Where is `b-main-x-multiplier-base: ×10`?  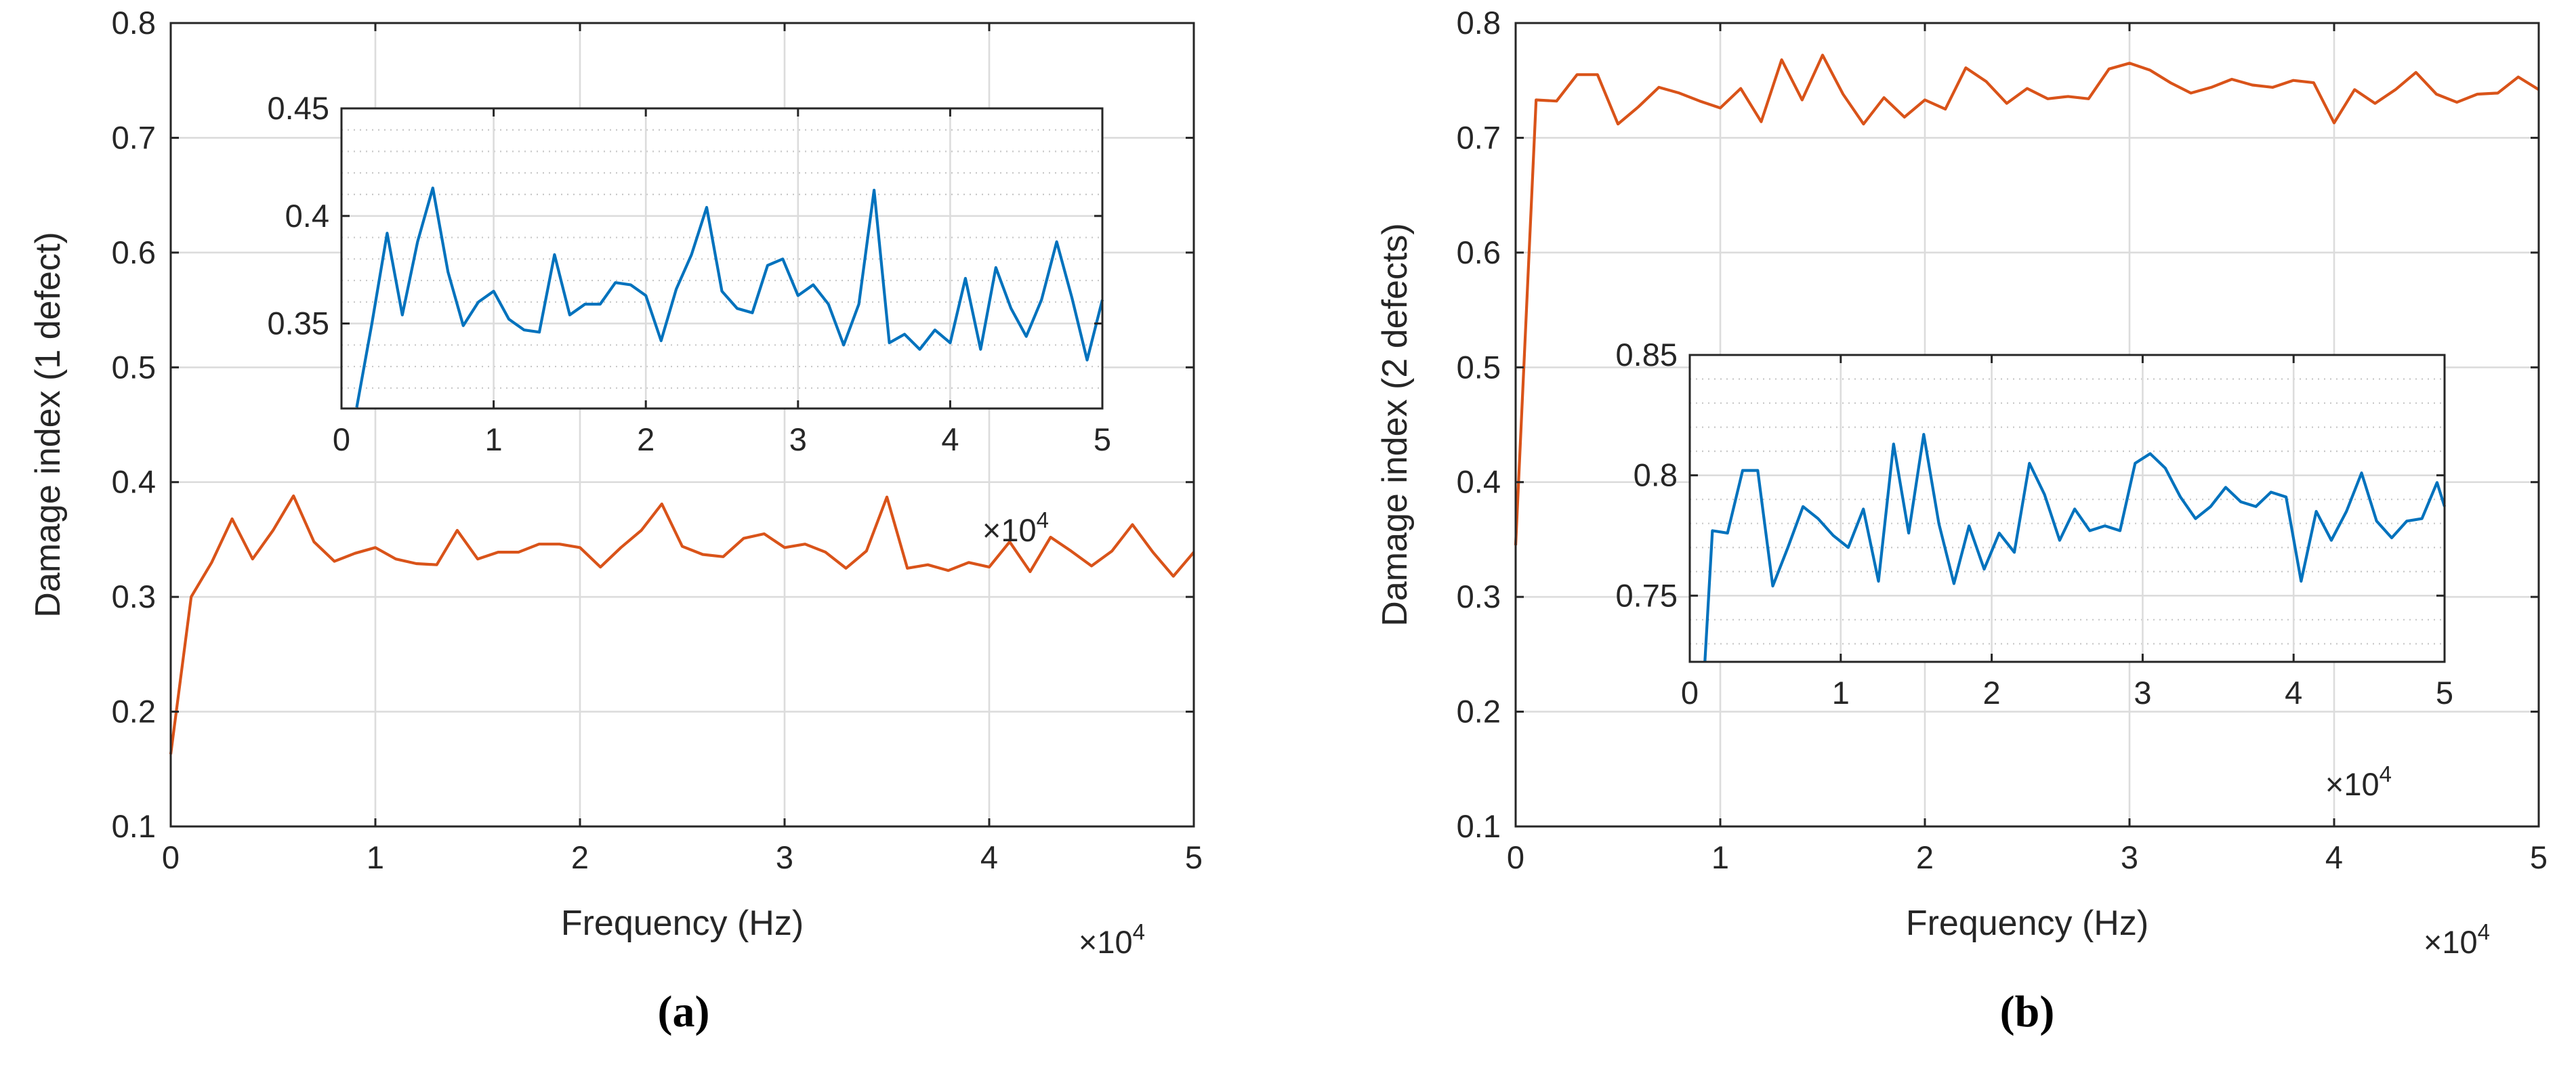 b-main-x-multiplier-base: ×10 is located at coordinates (2451, 942).